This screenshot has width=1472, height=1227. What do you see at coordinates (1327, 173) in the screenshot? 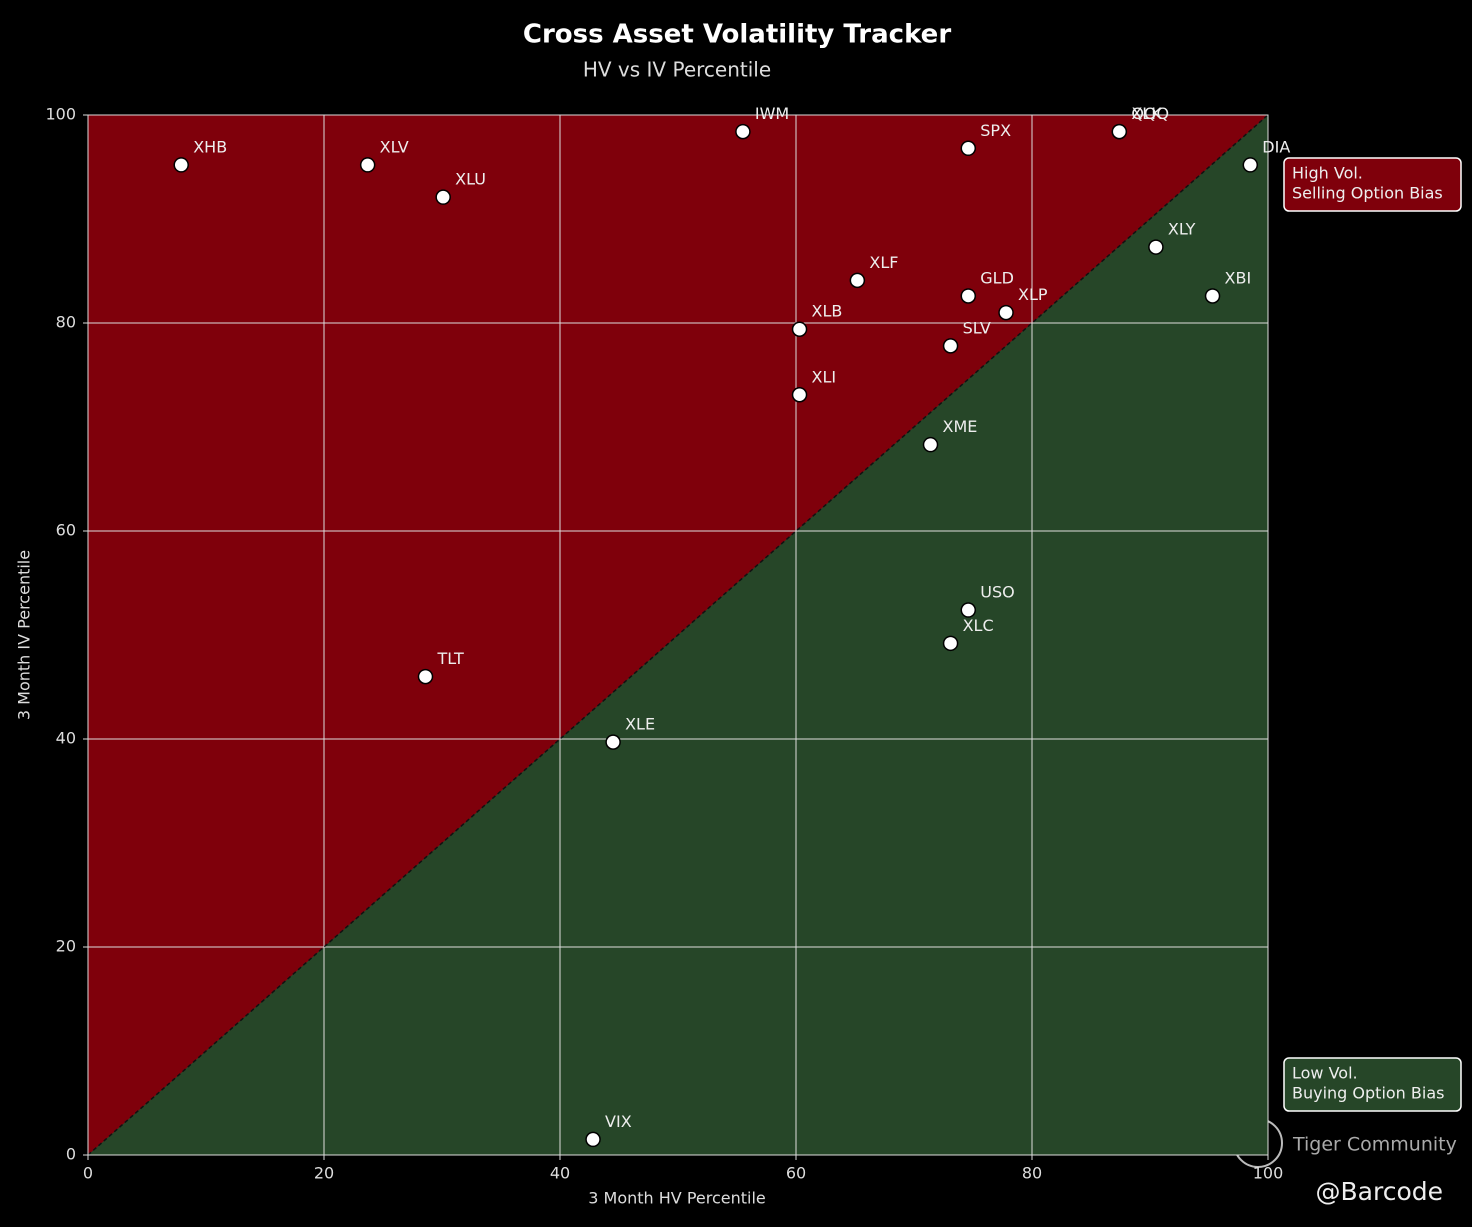
I see `annotation-text: High Vol.` at bounding box center [1327, 173].